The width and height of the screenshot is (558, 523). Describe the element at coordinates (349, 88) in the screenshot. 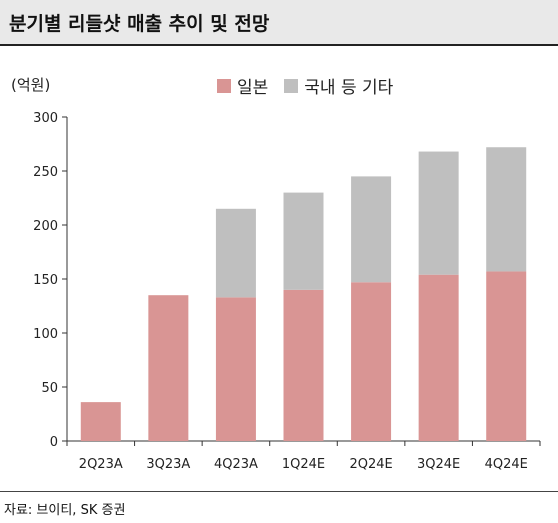

I see `legend-label-domestic-etc: 국내 등 기타` at that location.